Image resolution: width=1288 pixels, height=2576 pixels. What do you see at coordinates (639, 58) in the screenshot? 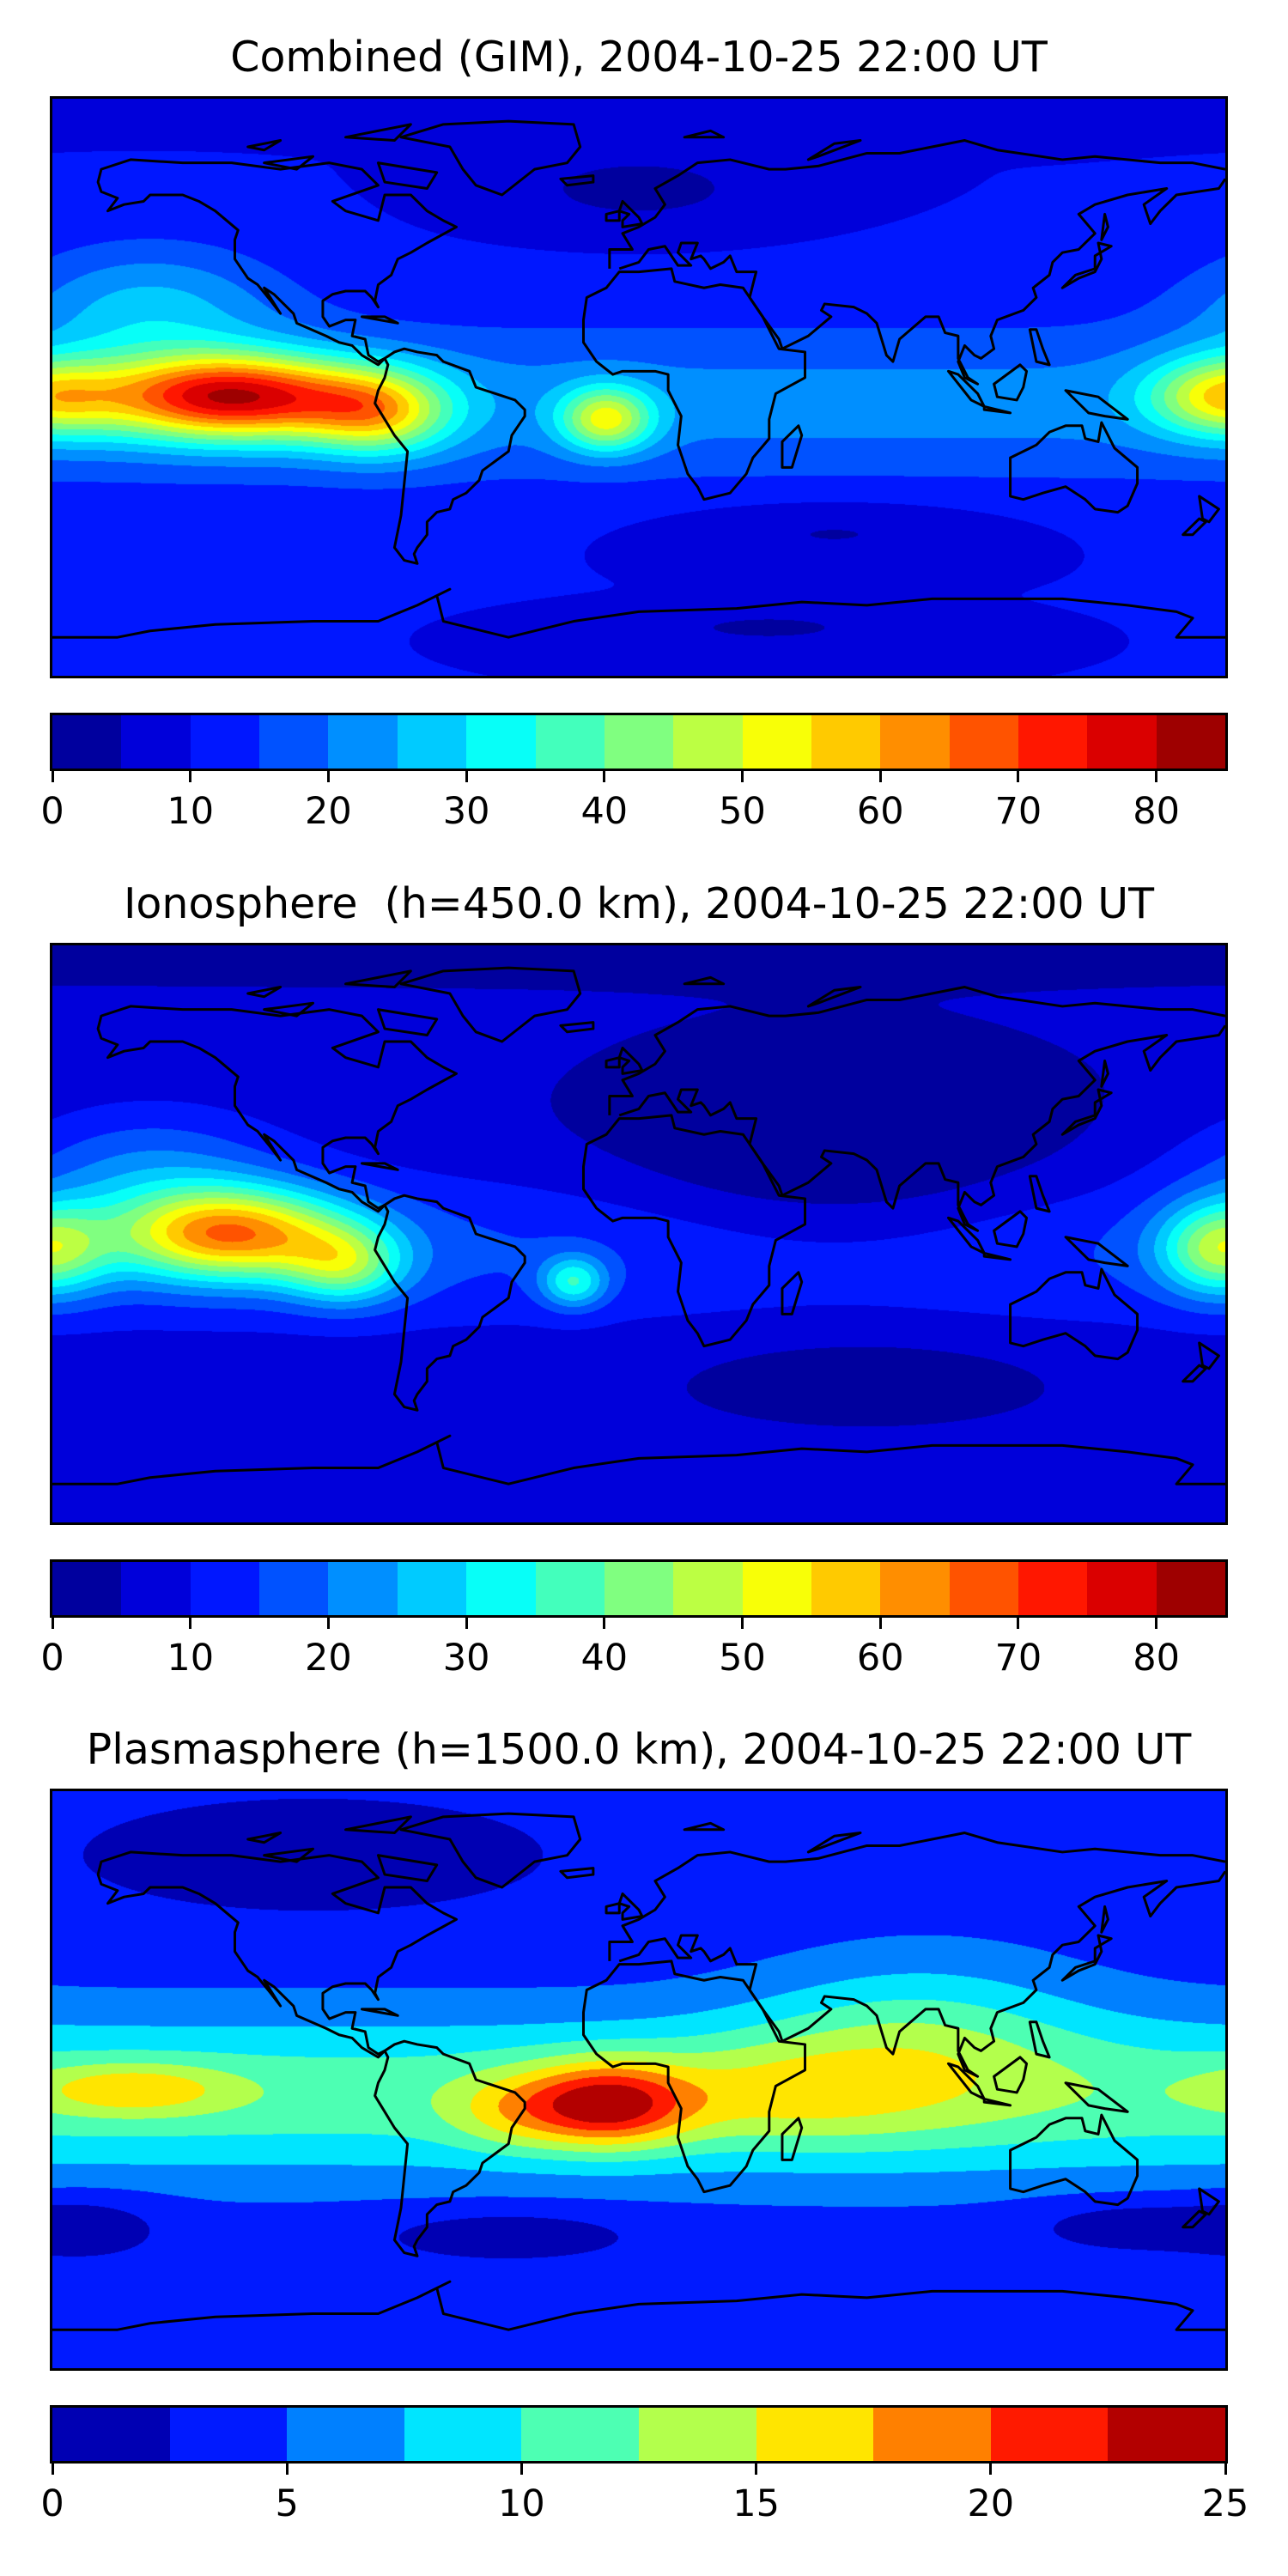
I see `panel-title: Combined (GIM), 2004-10-25 22:00 UT` at bounding box center [639, 58].